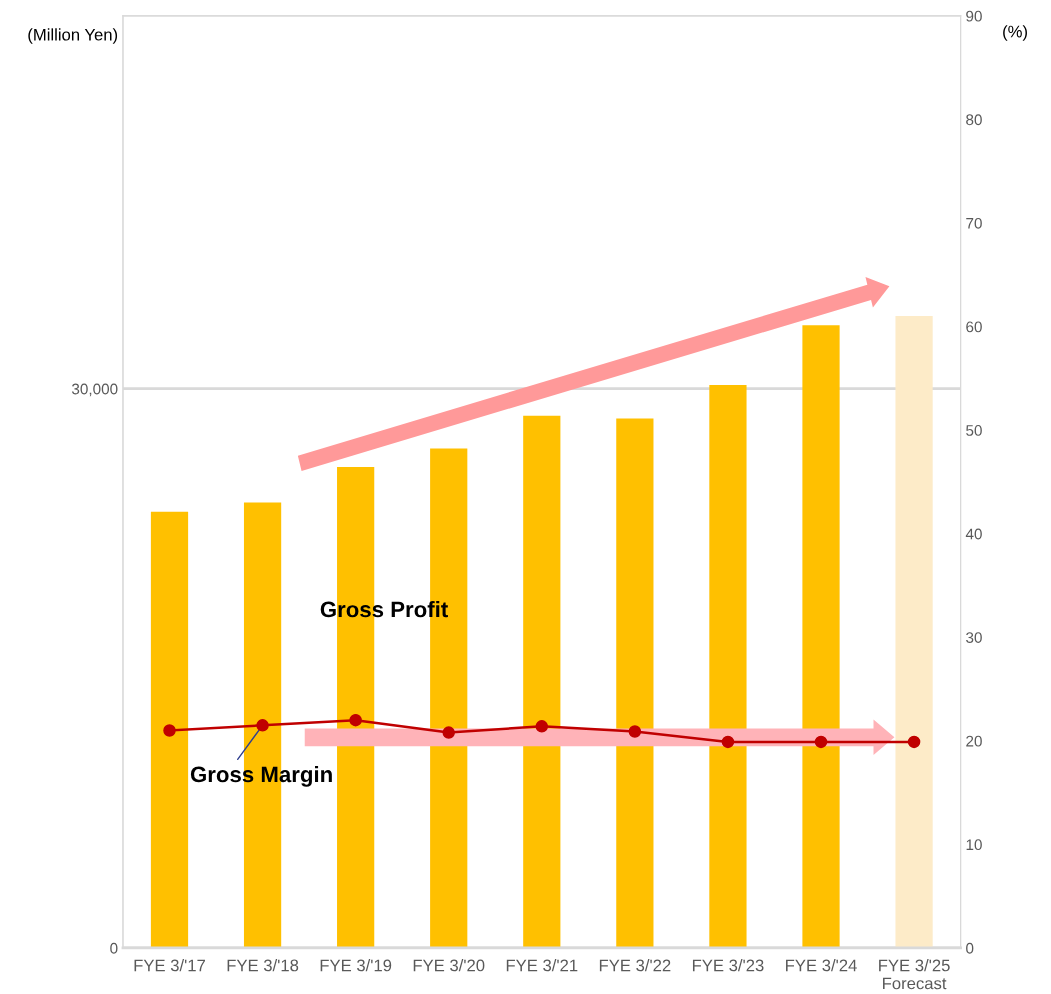 The height and width of the screenshot is (994, 1051). What do you see at coordinates (974, 223) in the screenshot?
I see `y2-tick-label: 70` at bounding box center [974, 223].